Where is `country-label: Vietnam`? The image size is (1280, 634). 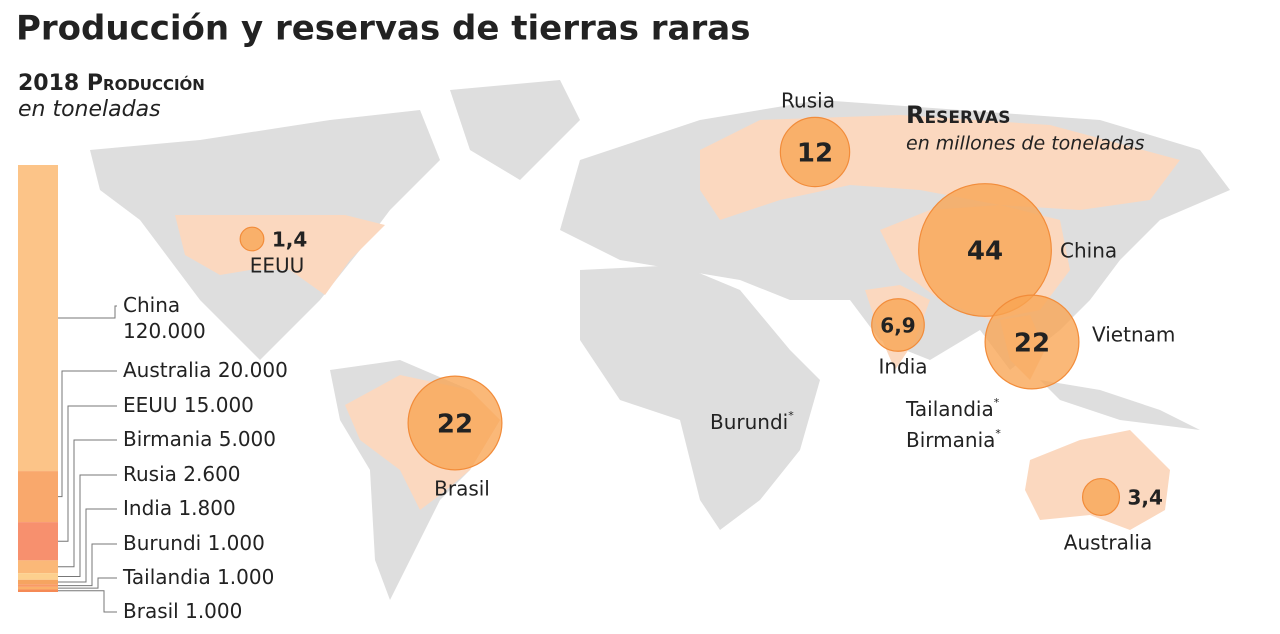
country-label: Vietnam is located at coordinates (1133, 335).